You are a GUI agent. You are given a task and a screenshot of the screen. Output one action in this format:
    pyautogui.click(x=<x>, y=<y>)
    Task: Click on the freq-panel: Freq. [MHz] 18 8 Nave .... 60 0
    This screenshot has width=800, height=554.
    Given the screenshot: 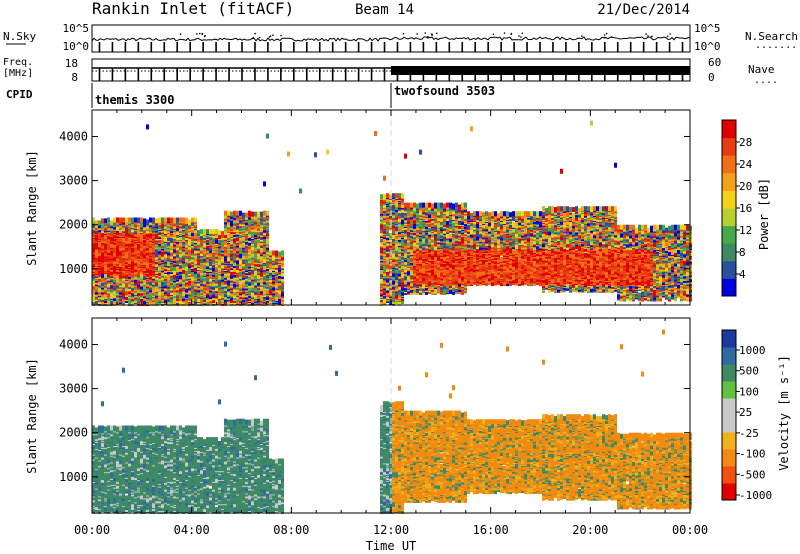 What is the action you would take?
    pyautogui.click(x=390, y=71)
    